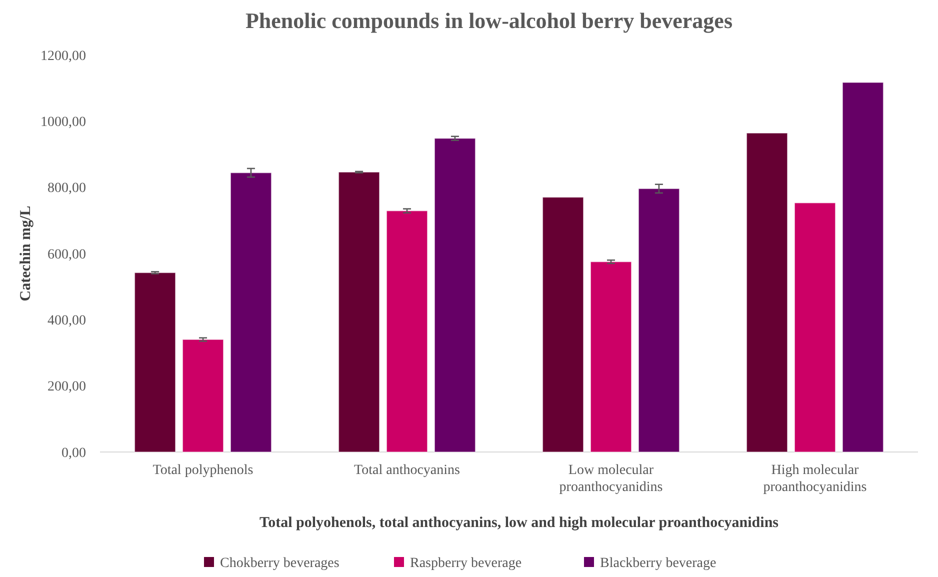  What do you see at coordinates (26, 254) in the screenshot?
I see `y-axis-title: Catechin mg/L` at bounding box center [26, 254].